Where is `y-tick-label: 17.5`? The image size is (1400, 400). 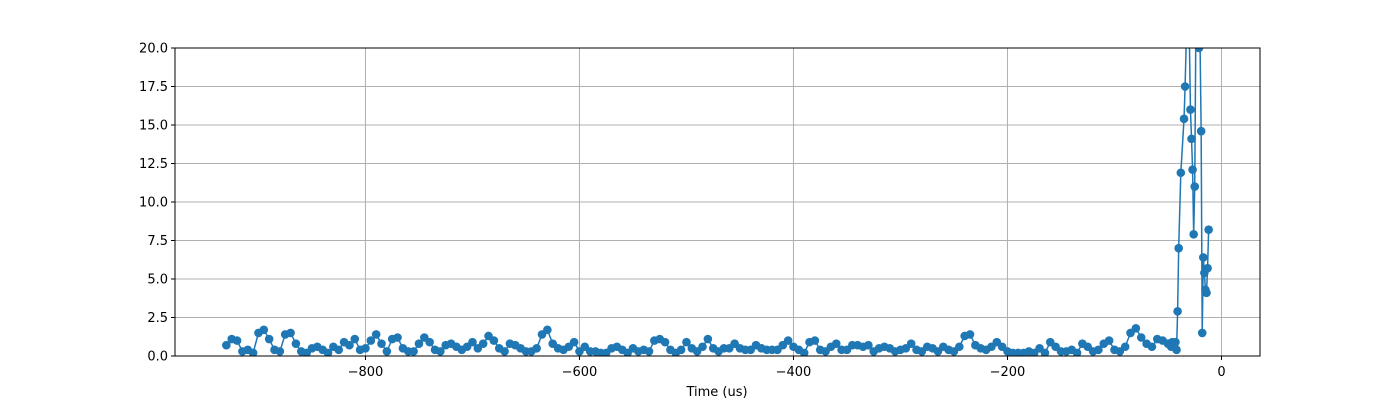 y-tick-label: 17.5 is located at coordinates (153, 87).